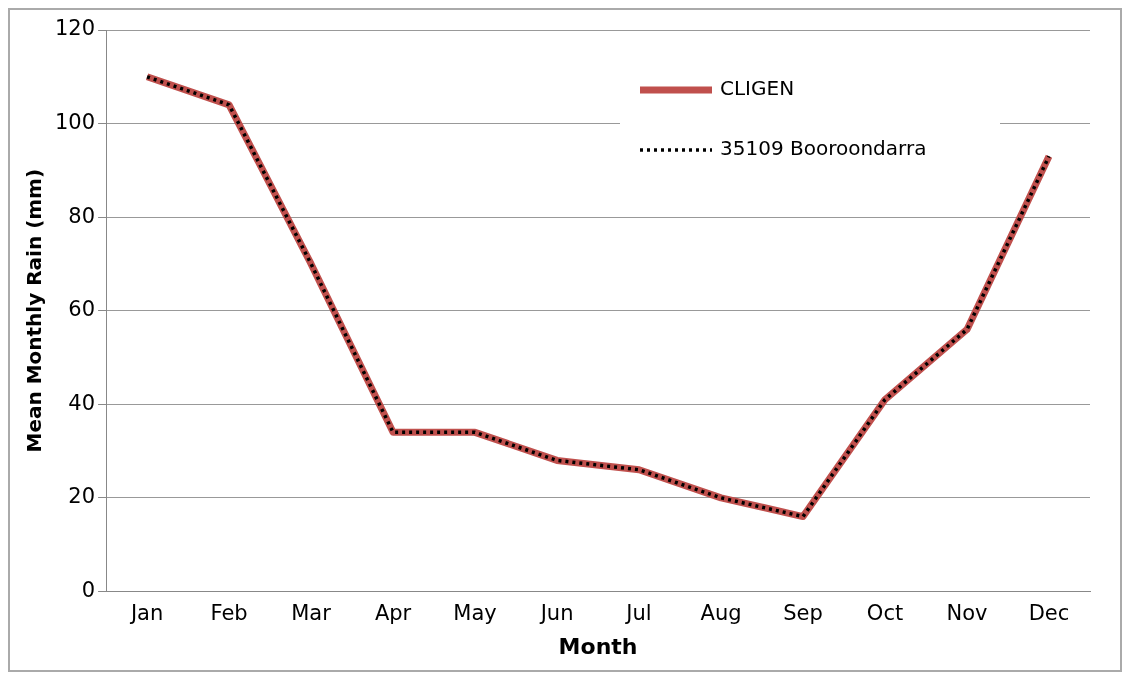 This screenshot has height=684, width=1133. Describe the element at coordinates (146, 613) in the screenshot. I see `x-tick-label: Jan` at that location.